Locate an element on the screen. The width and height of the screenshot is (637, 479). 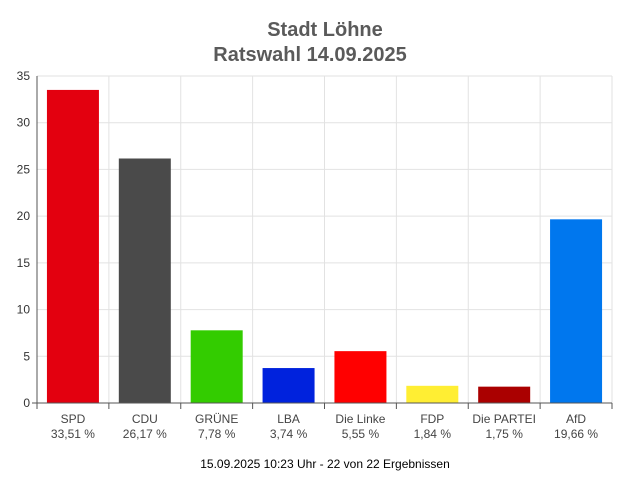
bar-afd is located at coordinates (576, 311).